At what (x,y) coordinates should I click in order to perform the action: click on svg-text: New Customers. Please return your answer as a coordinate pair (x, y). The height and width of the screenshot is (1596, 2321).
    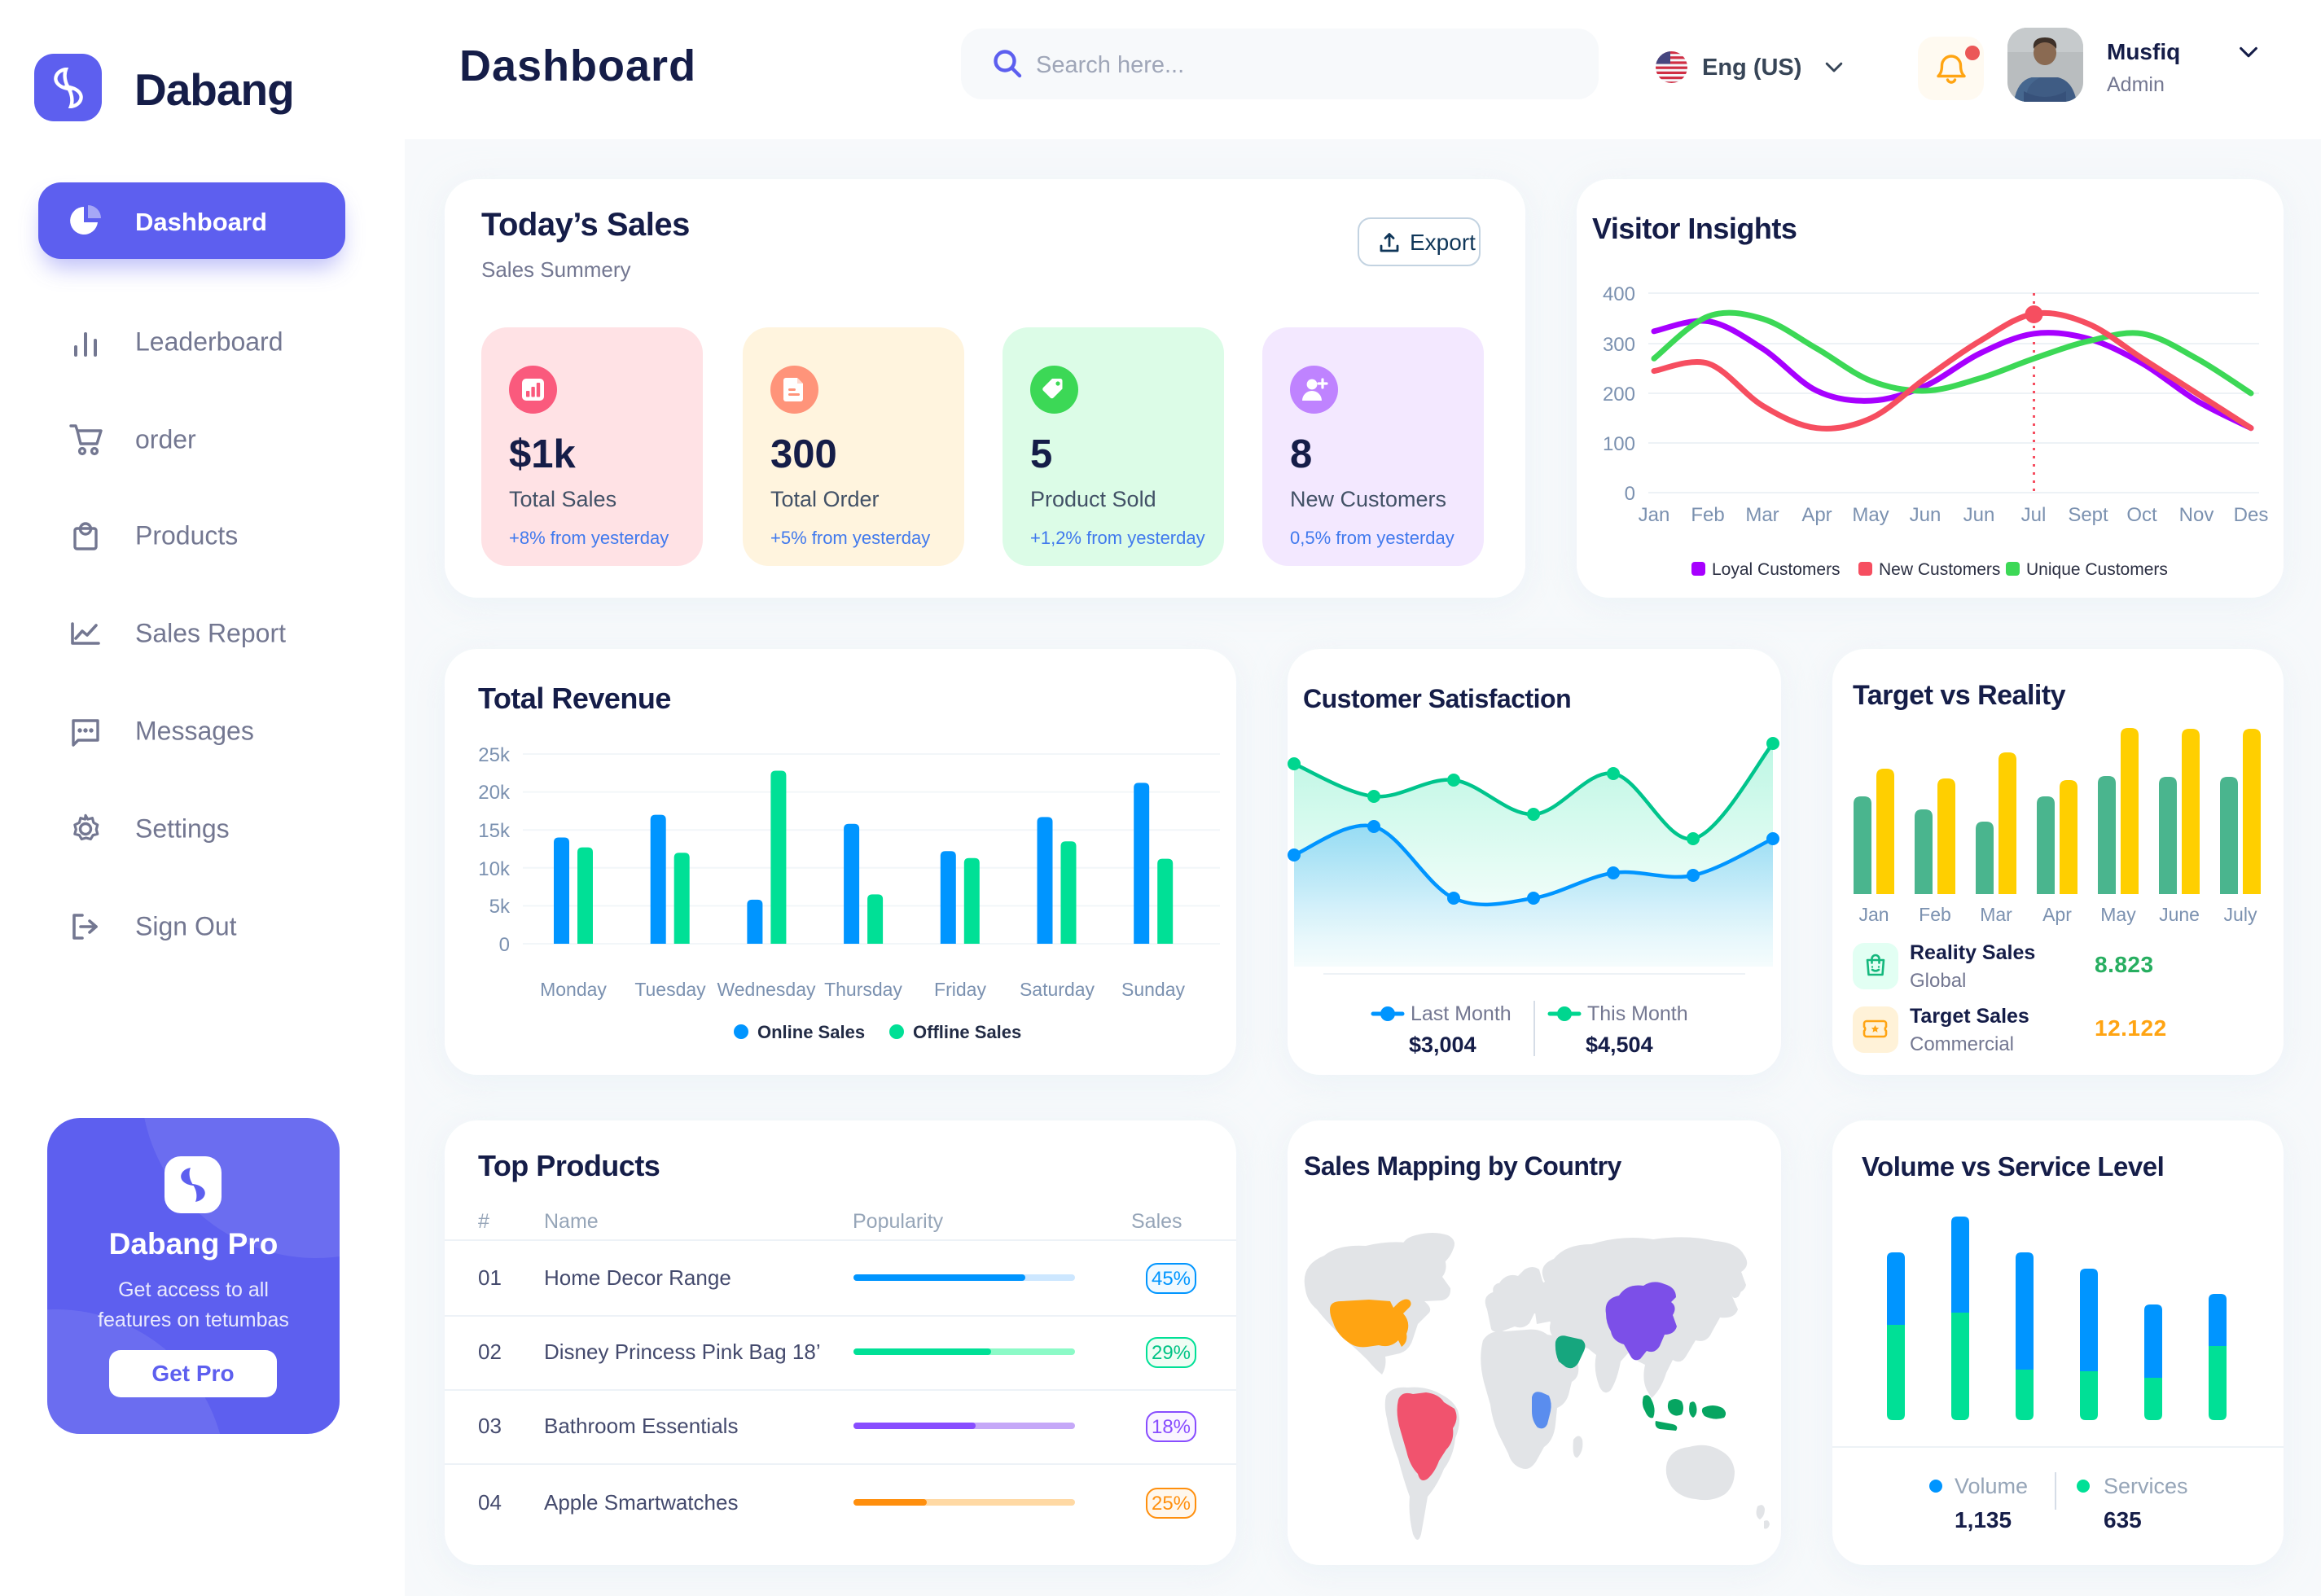
    Looking at the image, I should click on (1939, 569).